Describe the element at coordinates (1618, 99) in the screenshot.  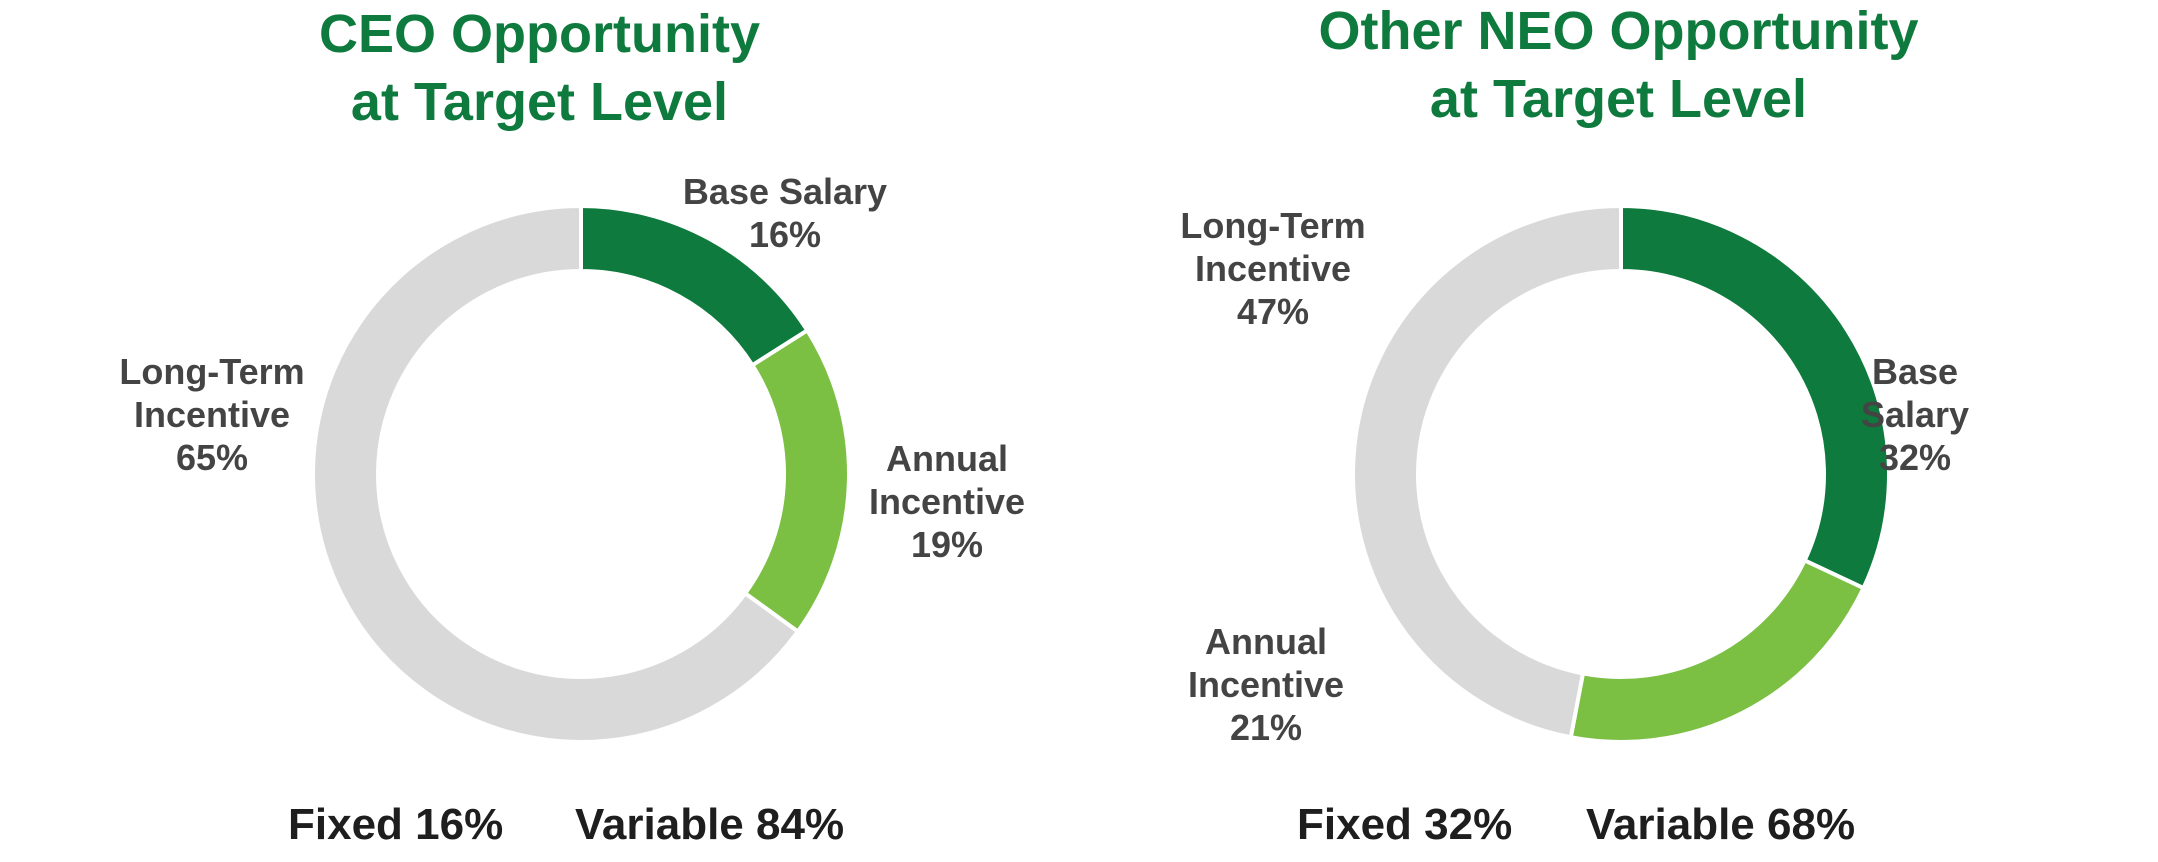
I see `neo-title-line-2: at Target Level` at that location.